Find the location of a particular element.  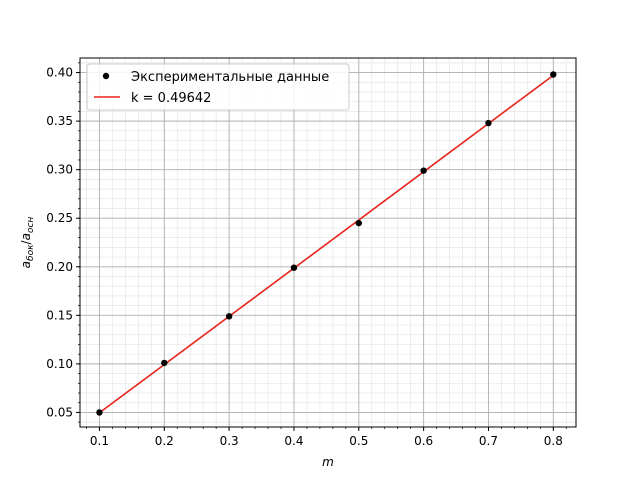

svg-text: aбок/aосн is located at coordinates (27, 243).